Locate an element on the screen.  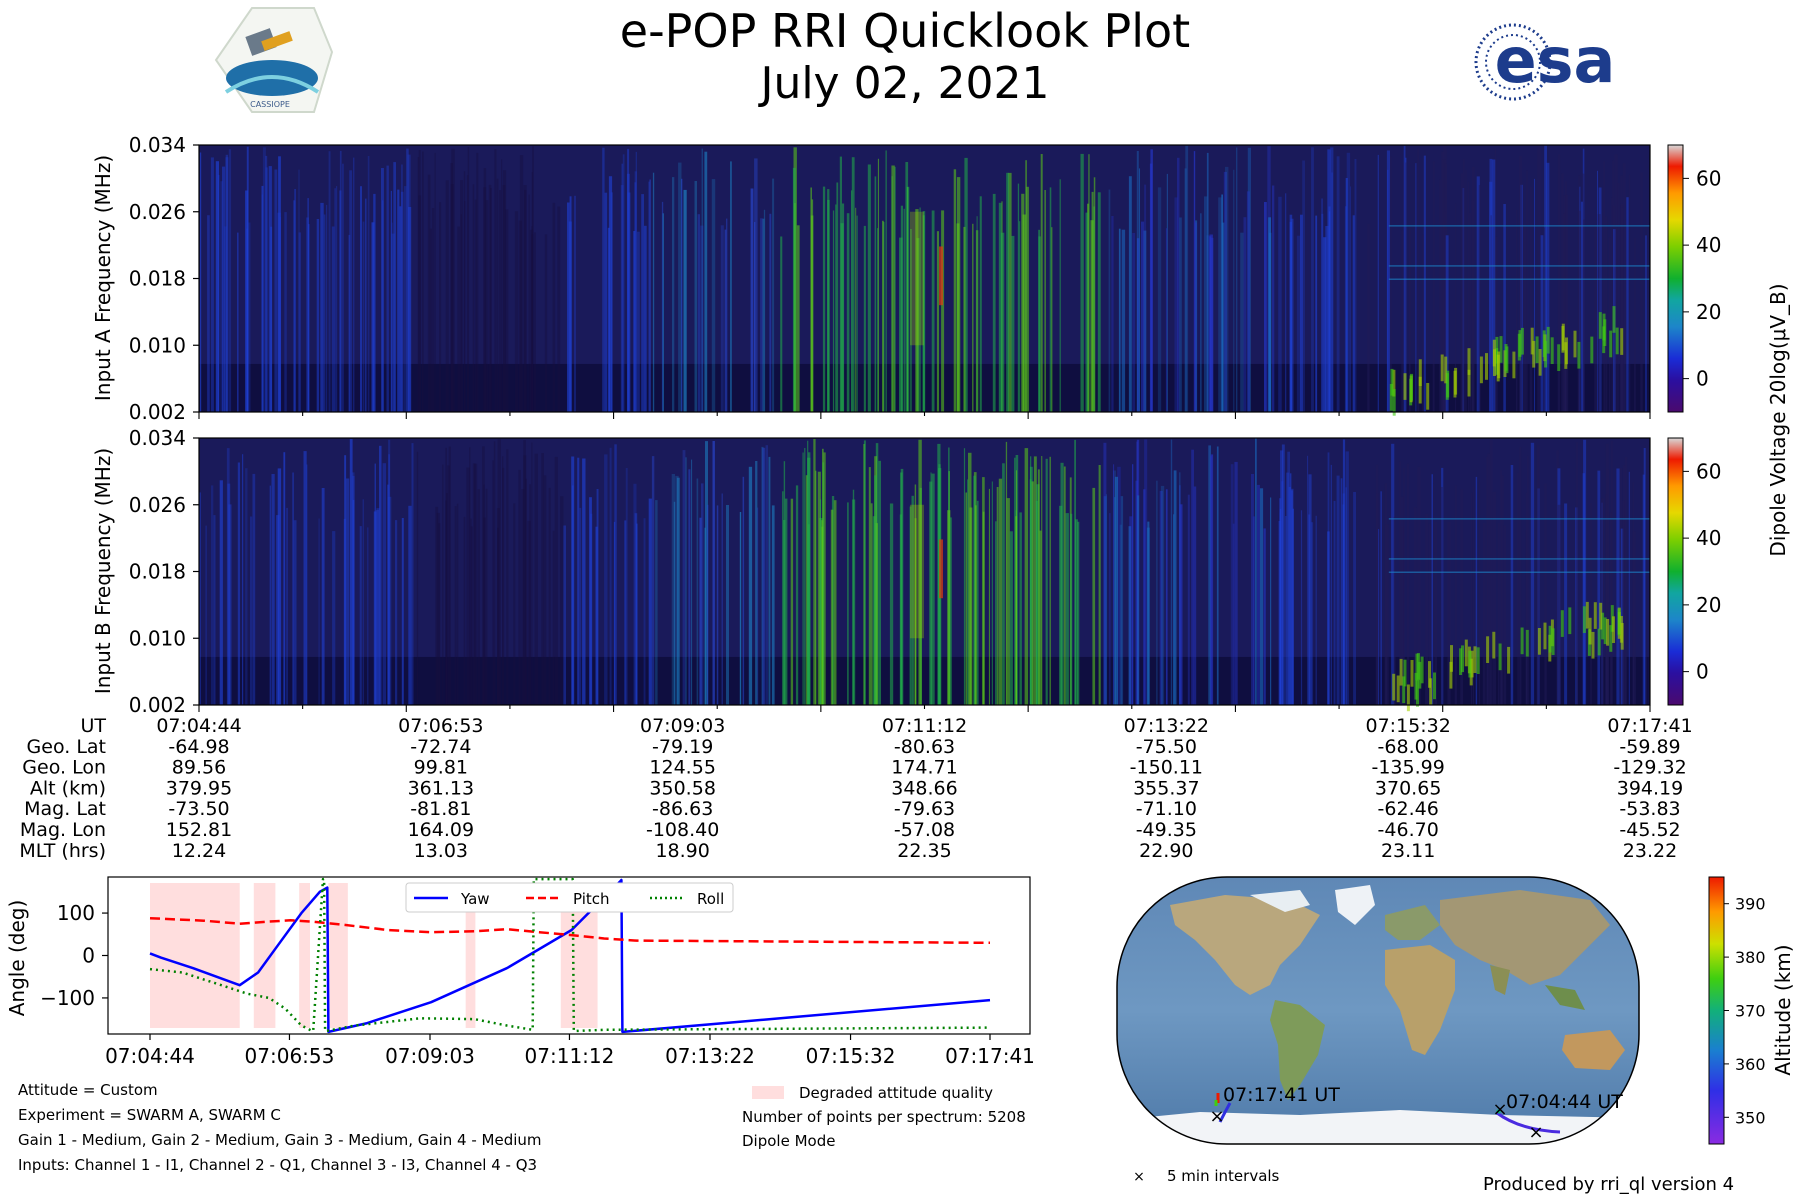
ephemeris-row-label: Geo. Lat is located at coordinates (66, 747).